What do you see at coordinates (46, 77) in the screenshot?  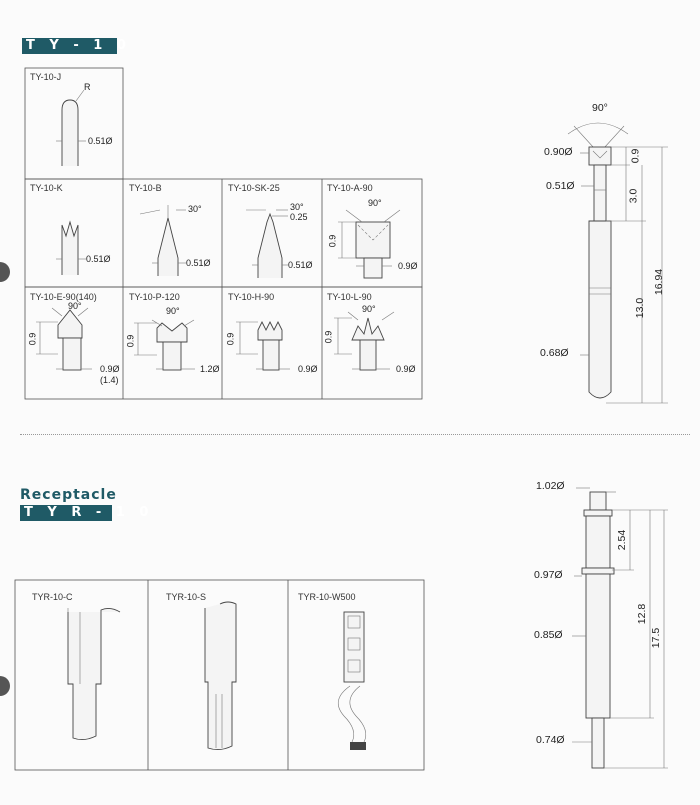 I see `cell-label-ty10-j: TY-10-J` at bounding box center [46, 77].